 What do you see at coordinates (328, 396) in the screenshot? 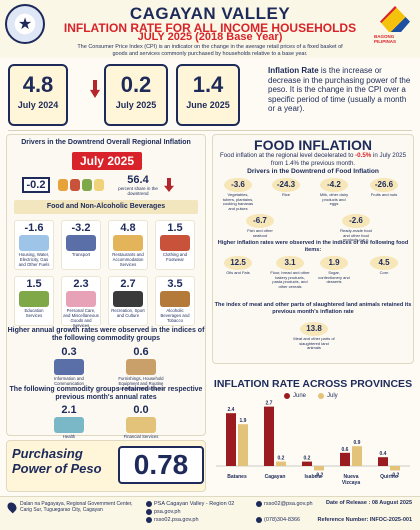
I see `legend-july: July` at bounding box center [328, 396].